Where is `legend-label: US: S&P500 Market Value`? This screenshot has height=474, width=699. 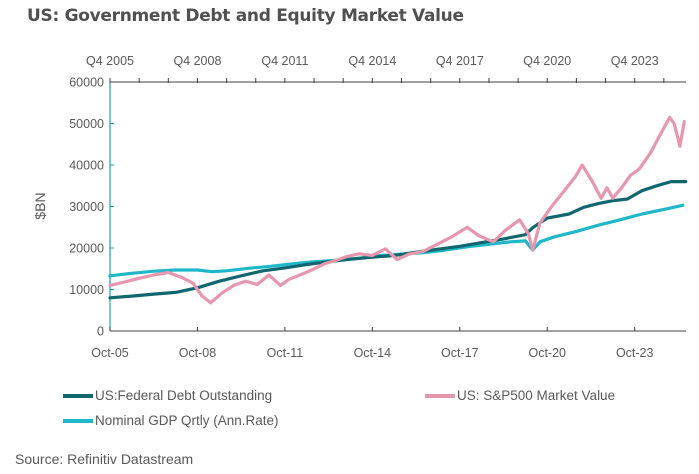 legend-label: US: S&P500 Market Value is located at coordinates (536, 395).